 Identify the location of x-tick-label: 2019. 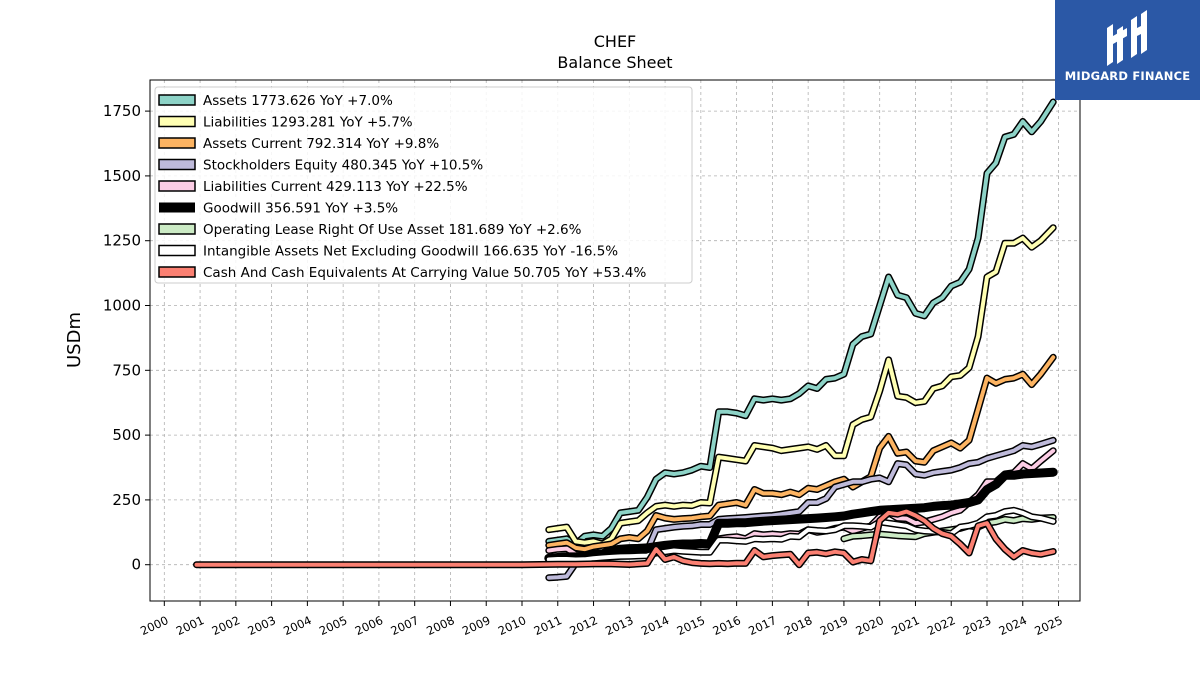
(834, 625).